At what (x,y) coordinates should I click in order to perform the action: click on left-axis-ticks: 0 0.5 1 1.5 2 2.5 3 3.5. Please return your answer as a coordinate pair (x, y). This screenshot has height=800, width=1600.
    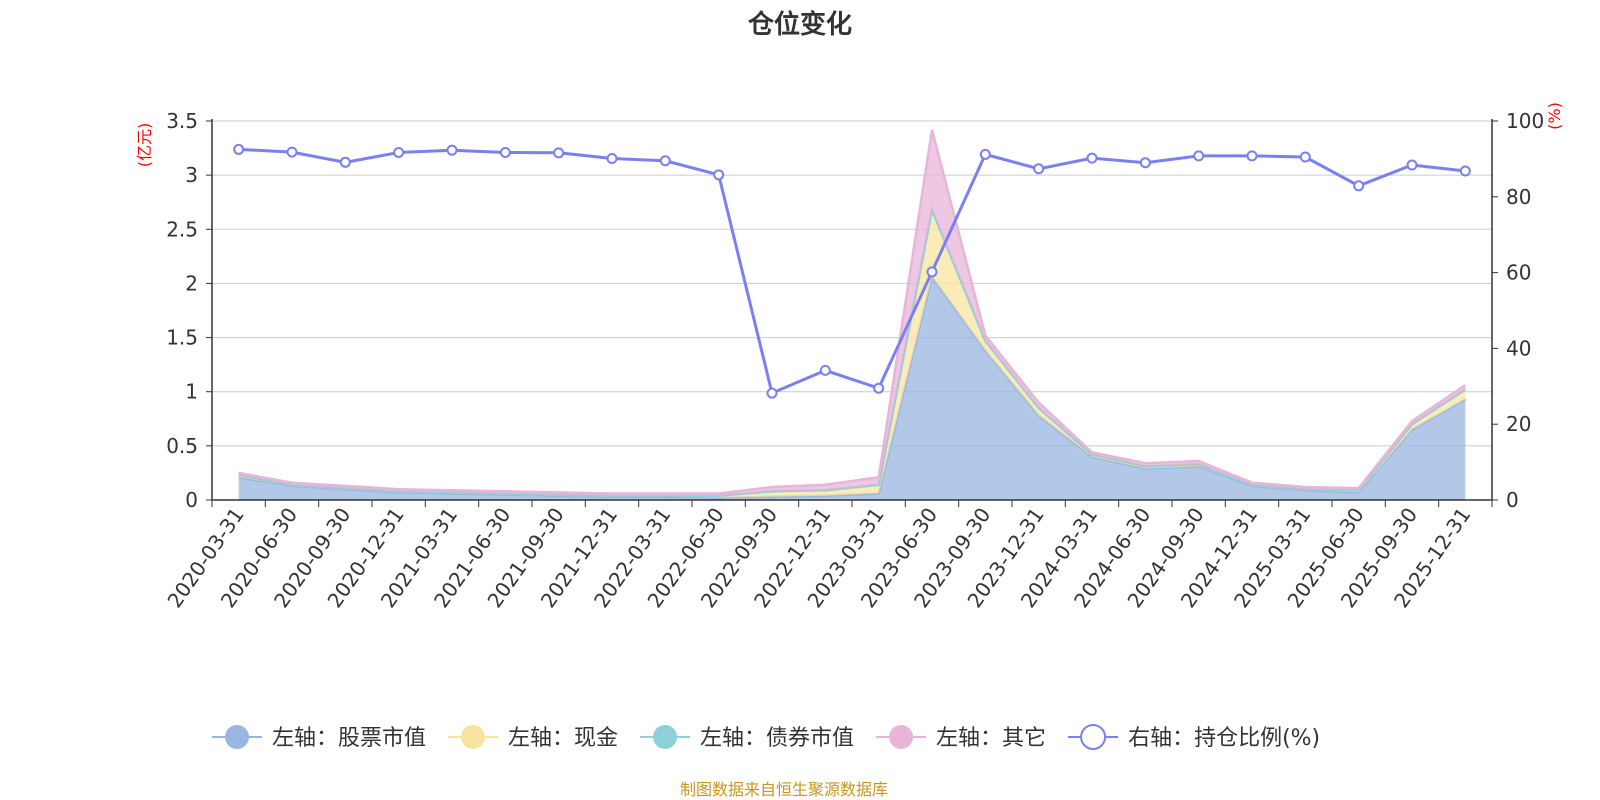
    Looking at the image, I should click on (189, 310).